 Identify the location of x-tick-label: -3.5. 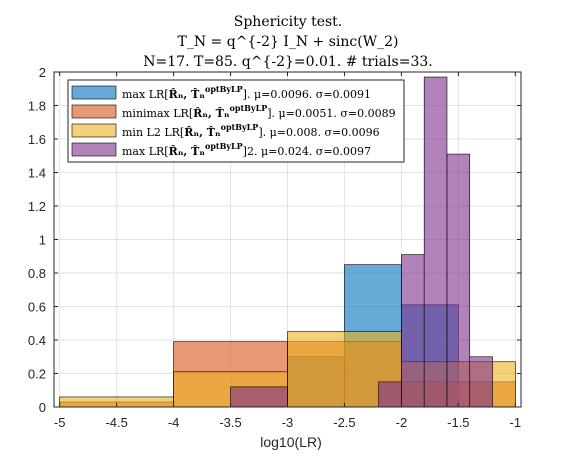
(230, 422).